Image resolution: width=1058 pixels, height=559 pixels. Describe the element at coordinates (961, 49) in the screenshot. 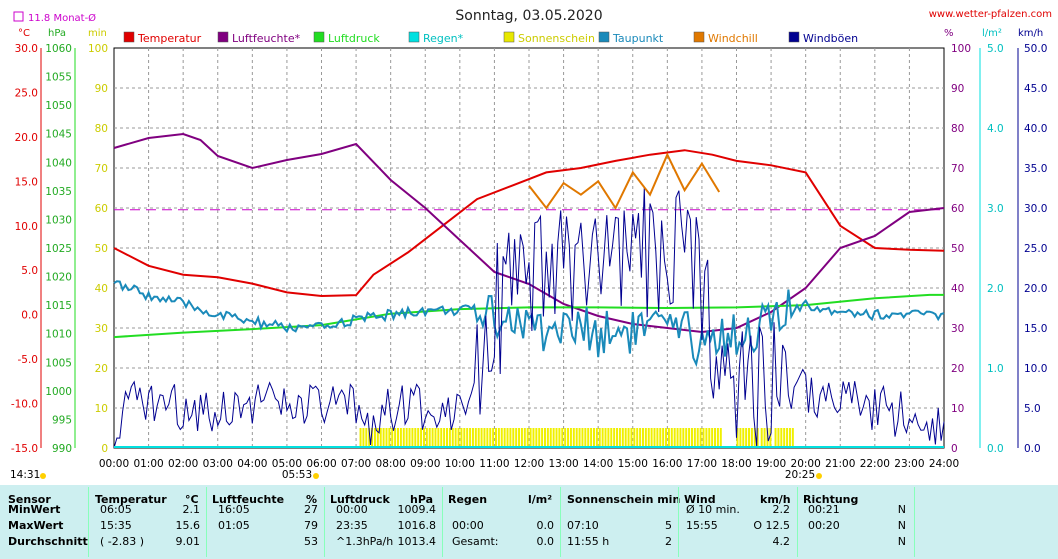

I see `humidity-axis-tick: 100` at that location.